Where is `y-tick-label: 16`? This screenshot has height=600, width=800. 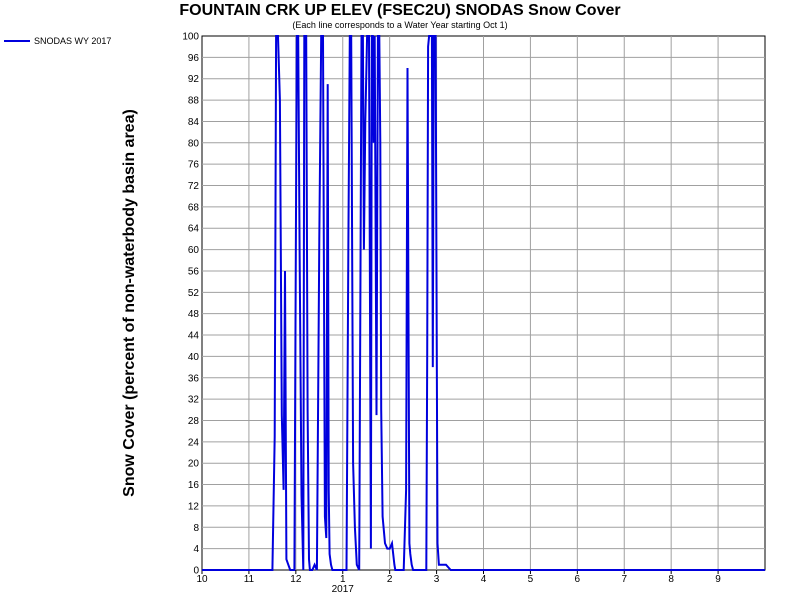
y-tick-label: 16 is located at coordinates (194, 485).